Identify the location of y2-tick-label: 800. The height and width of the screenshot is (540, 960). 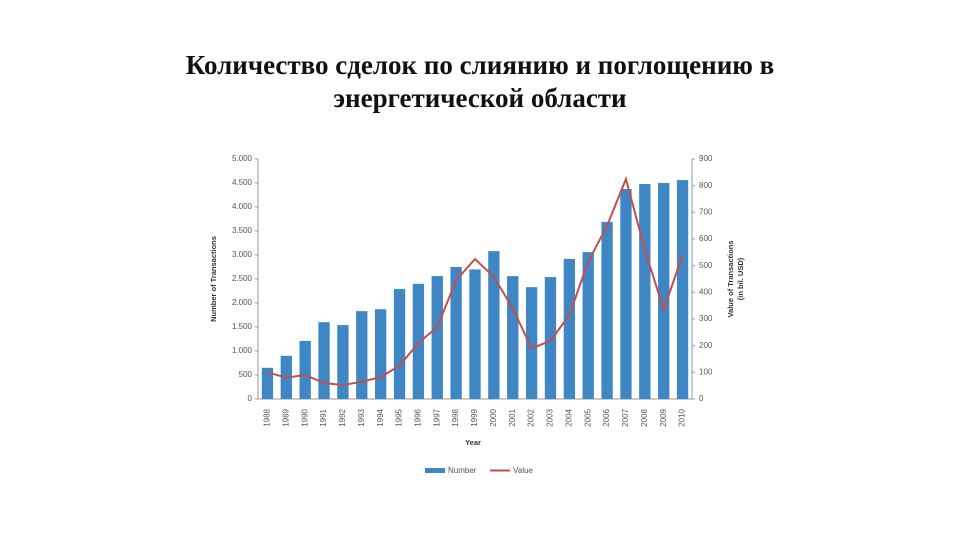
(706, 185).